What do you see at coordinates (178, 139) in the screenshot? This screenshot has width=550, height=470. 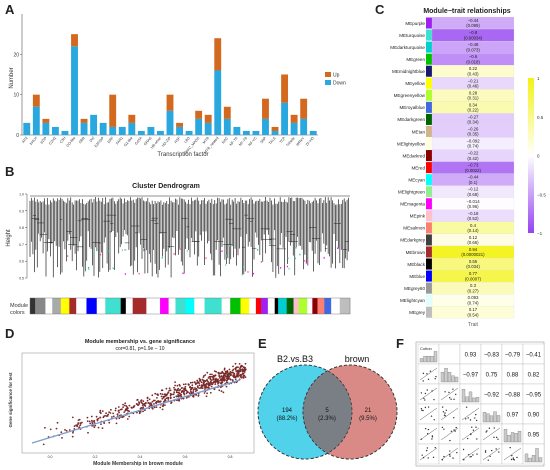 I see `bar-category-label: HSF` at bounding box center [178, 139].